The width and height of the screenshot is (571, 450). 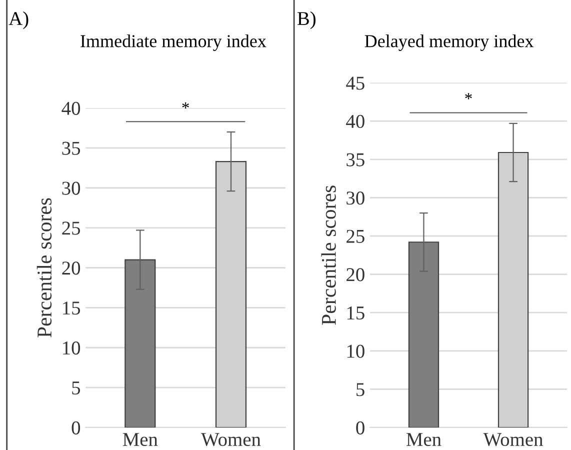 I want to click on chart-title: Immediate memory index, so click(x=173, y=42).